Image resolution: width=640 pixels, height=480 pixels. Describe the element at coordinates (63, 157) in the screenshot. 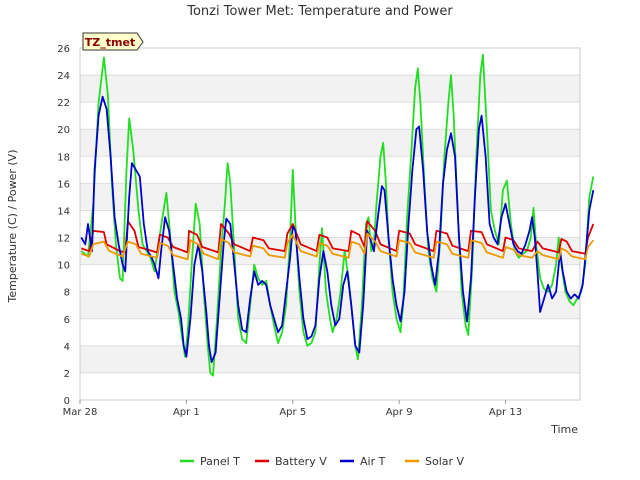

I see `y-tick-label: 18` at that location.